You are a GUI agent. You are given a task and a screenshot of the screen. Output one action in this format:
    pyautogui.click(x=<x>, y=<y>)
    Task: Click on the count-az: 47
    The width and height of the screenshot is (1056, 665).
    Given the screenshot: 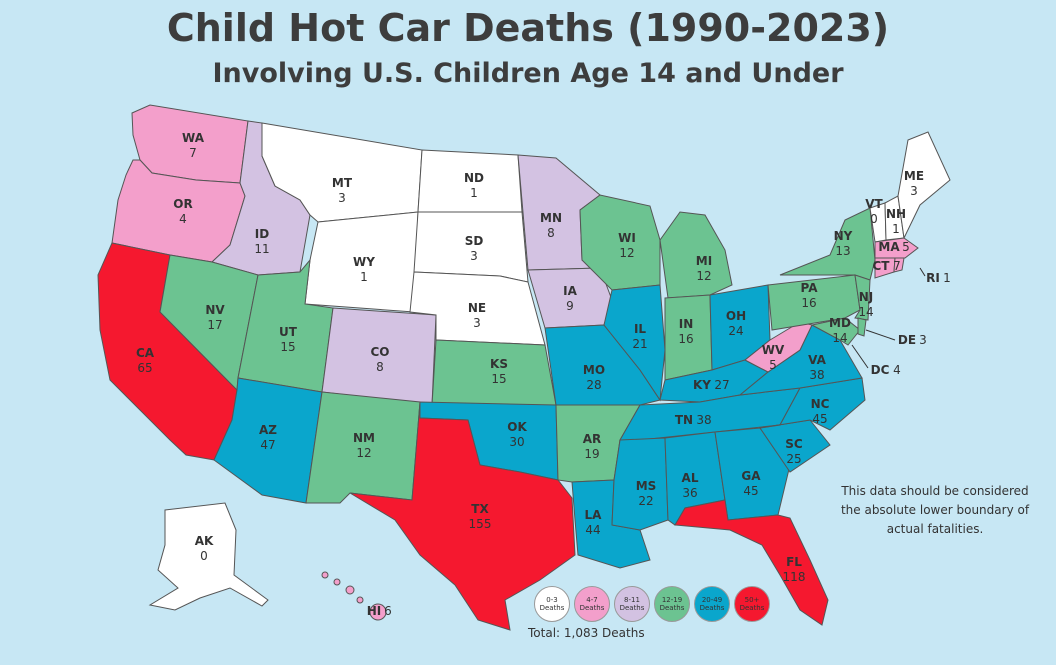 What is the action you would take?
    pyautogui.click(x=267, y=445)
    